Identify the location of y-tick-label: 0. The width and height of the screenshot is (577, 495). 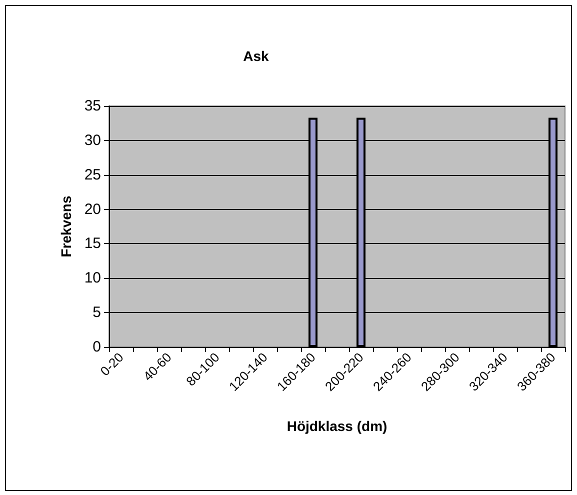
(96, 347).